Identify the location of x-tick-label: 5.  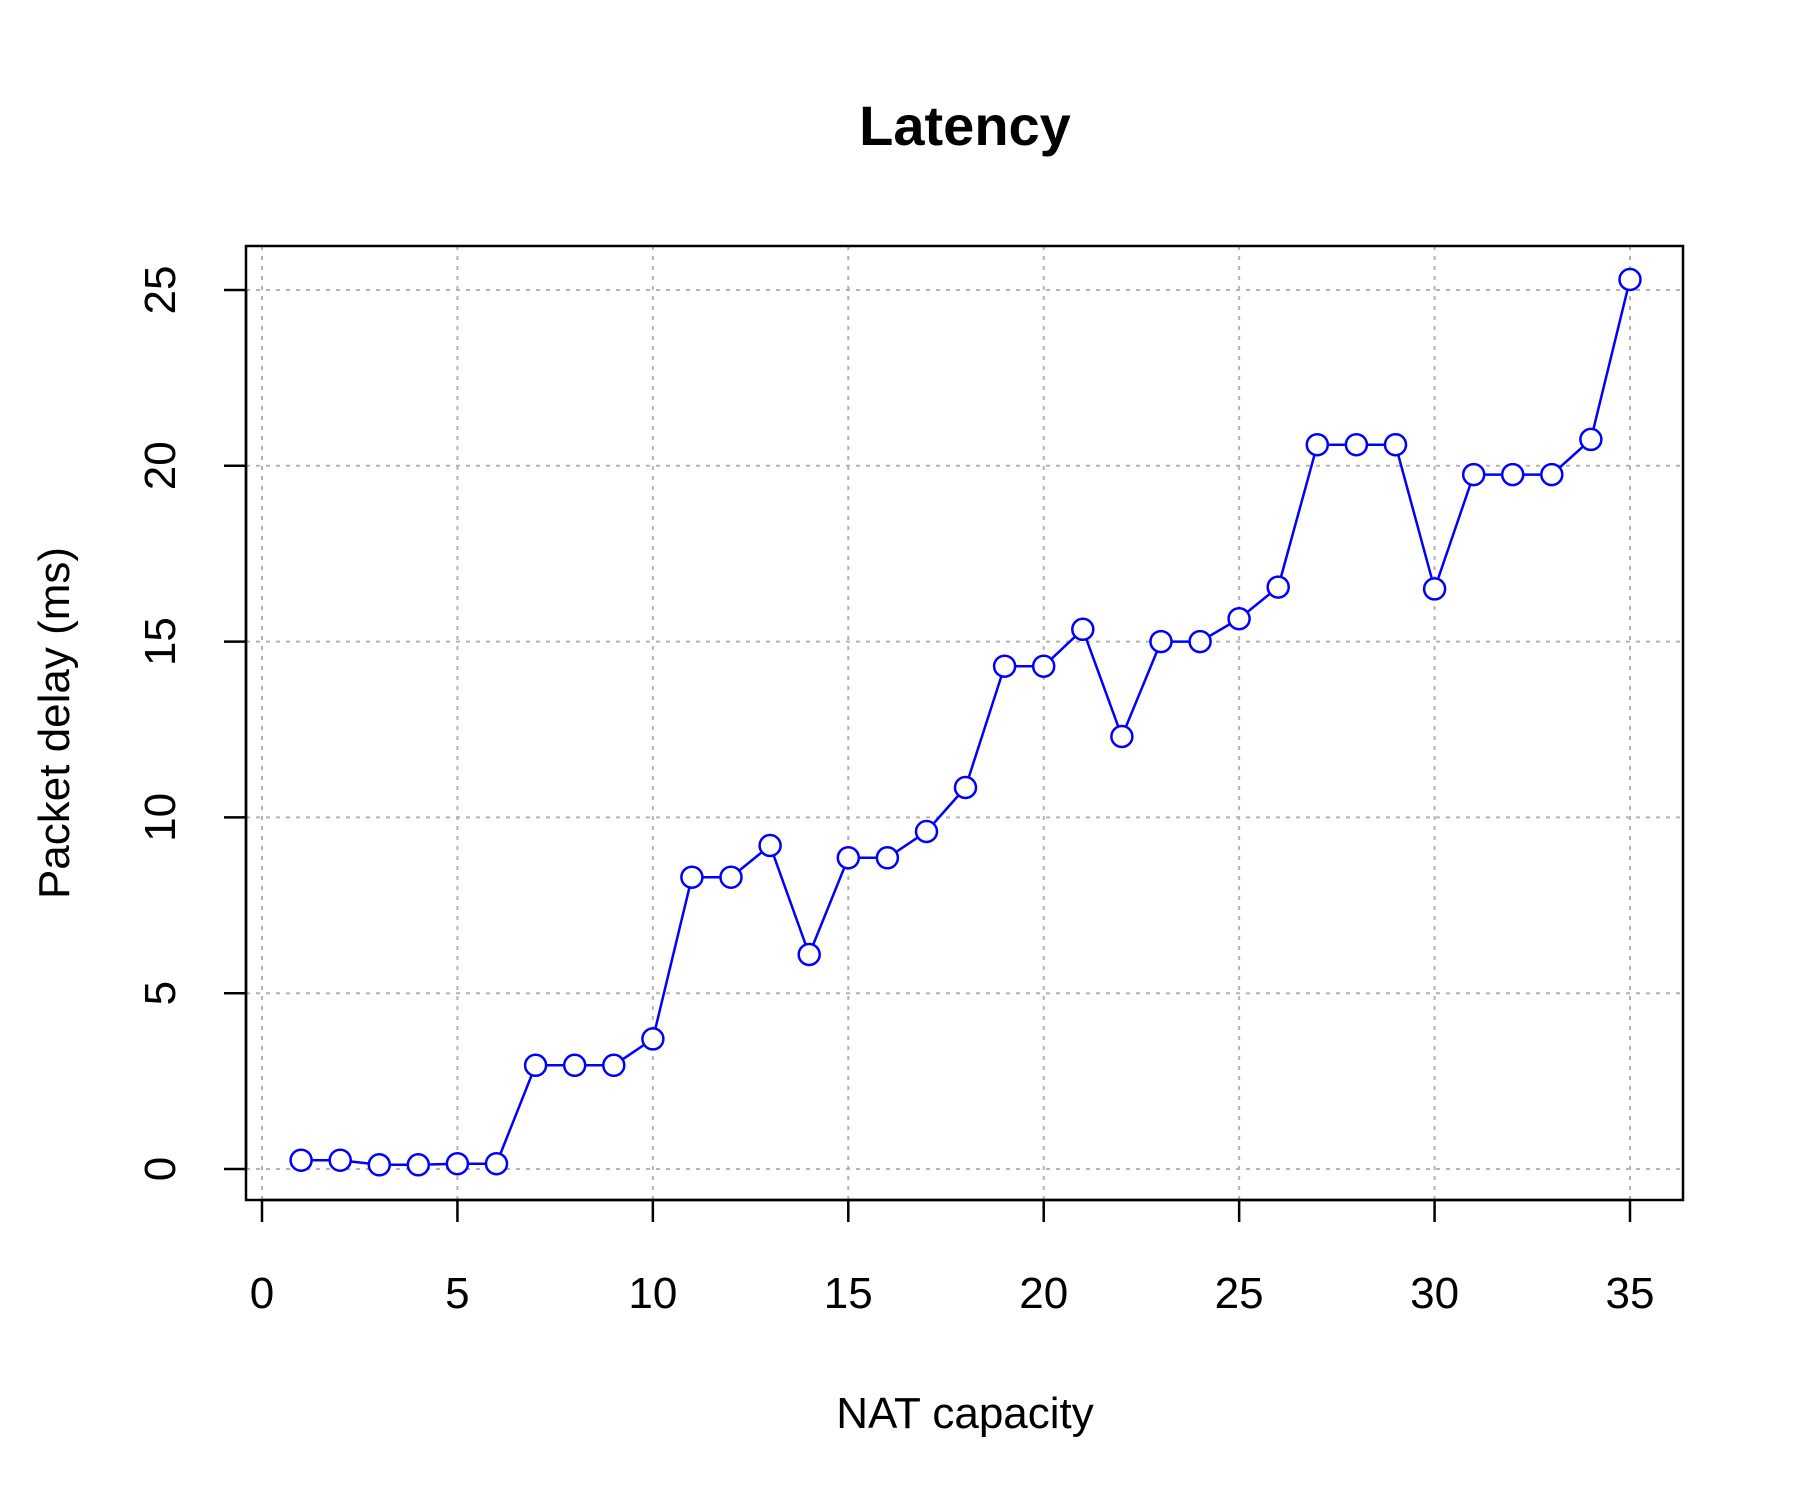
(457, 1293).